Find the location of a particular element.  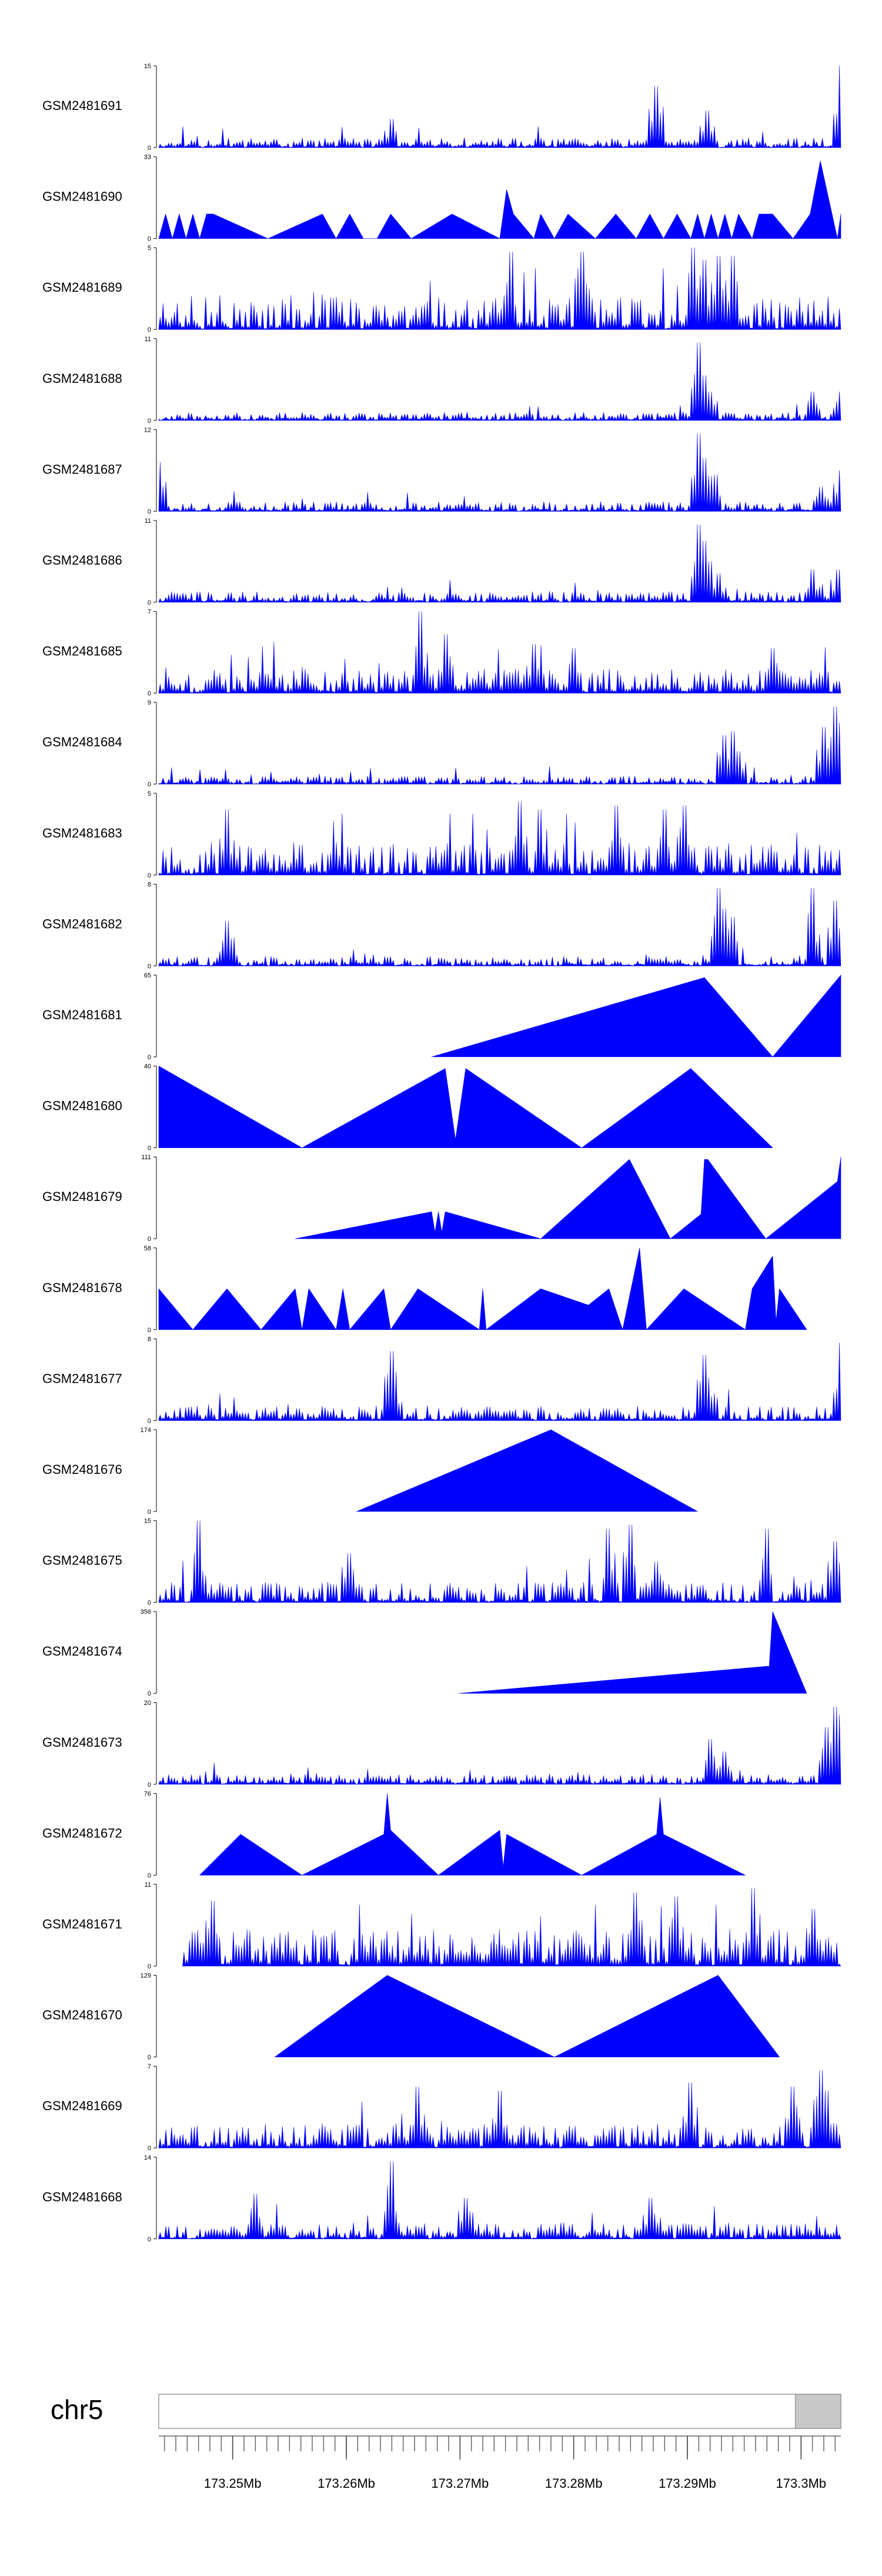

x-tick-label: 173.3Mb is located at coordinates (801, 2483).